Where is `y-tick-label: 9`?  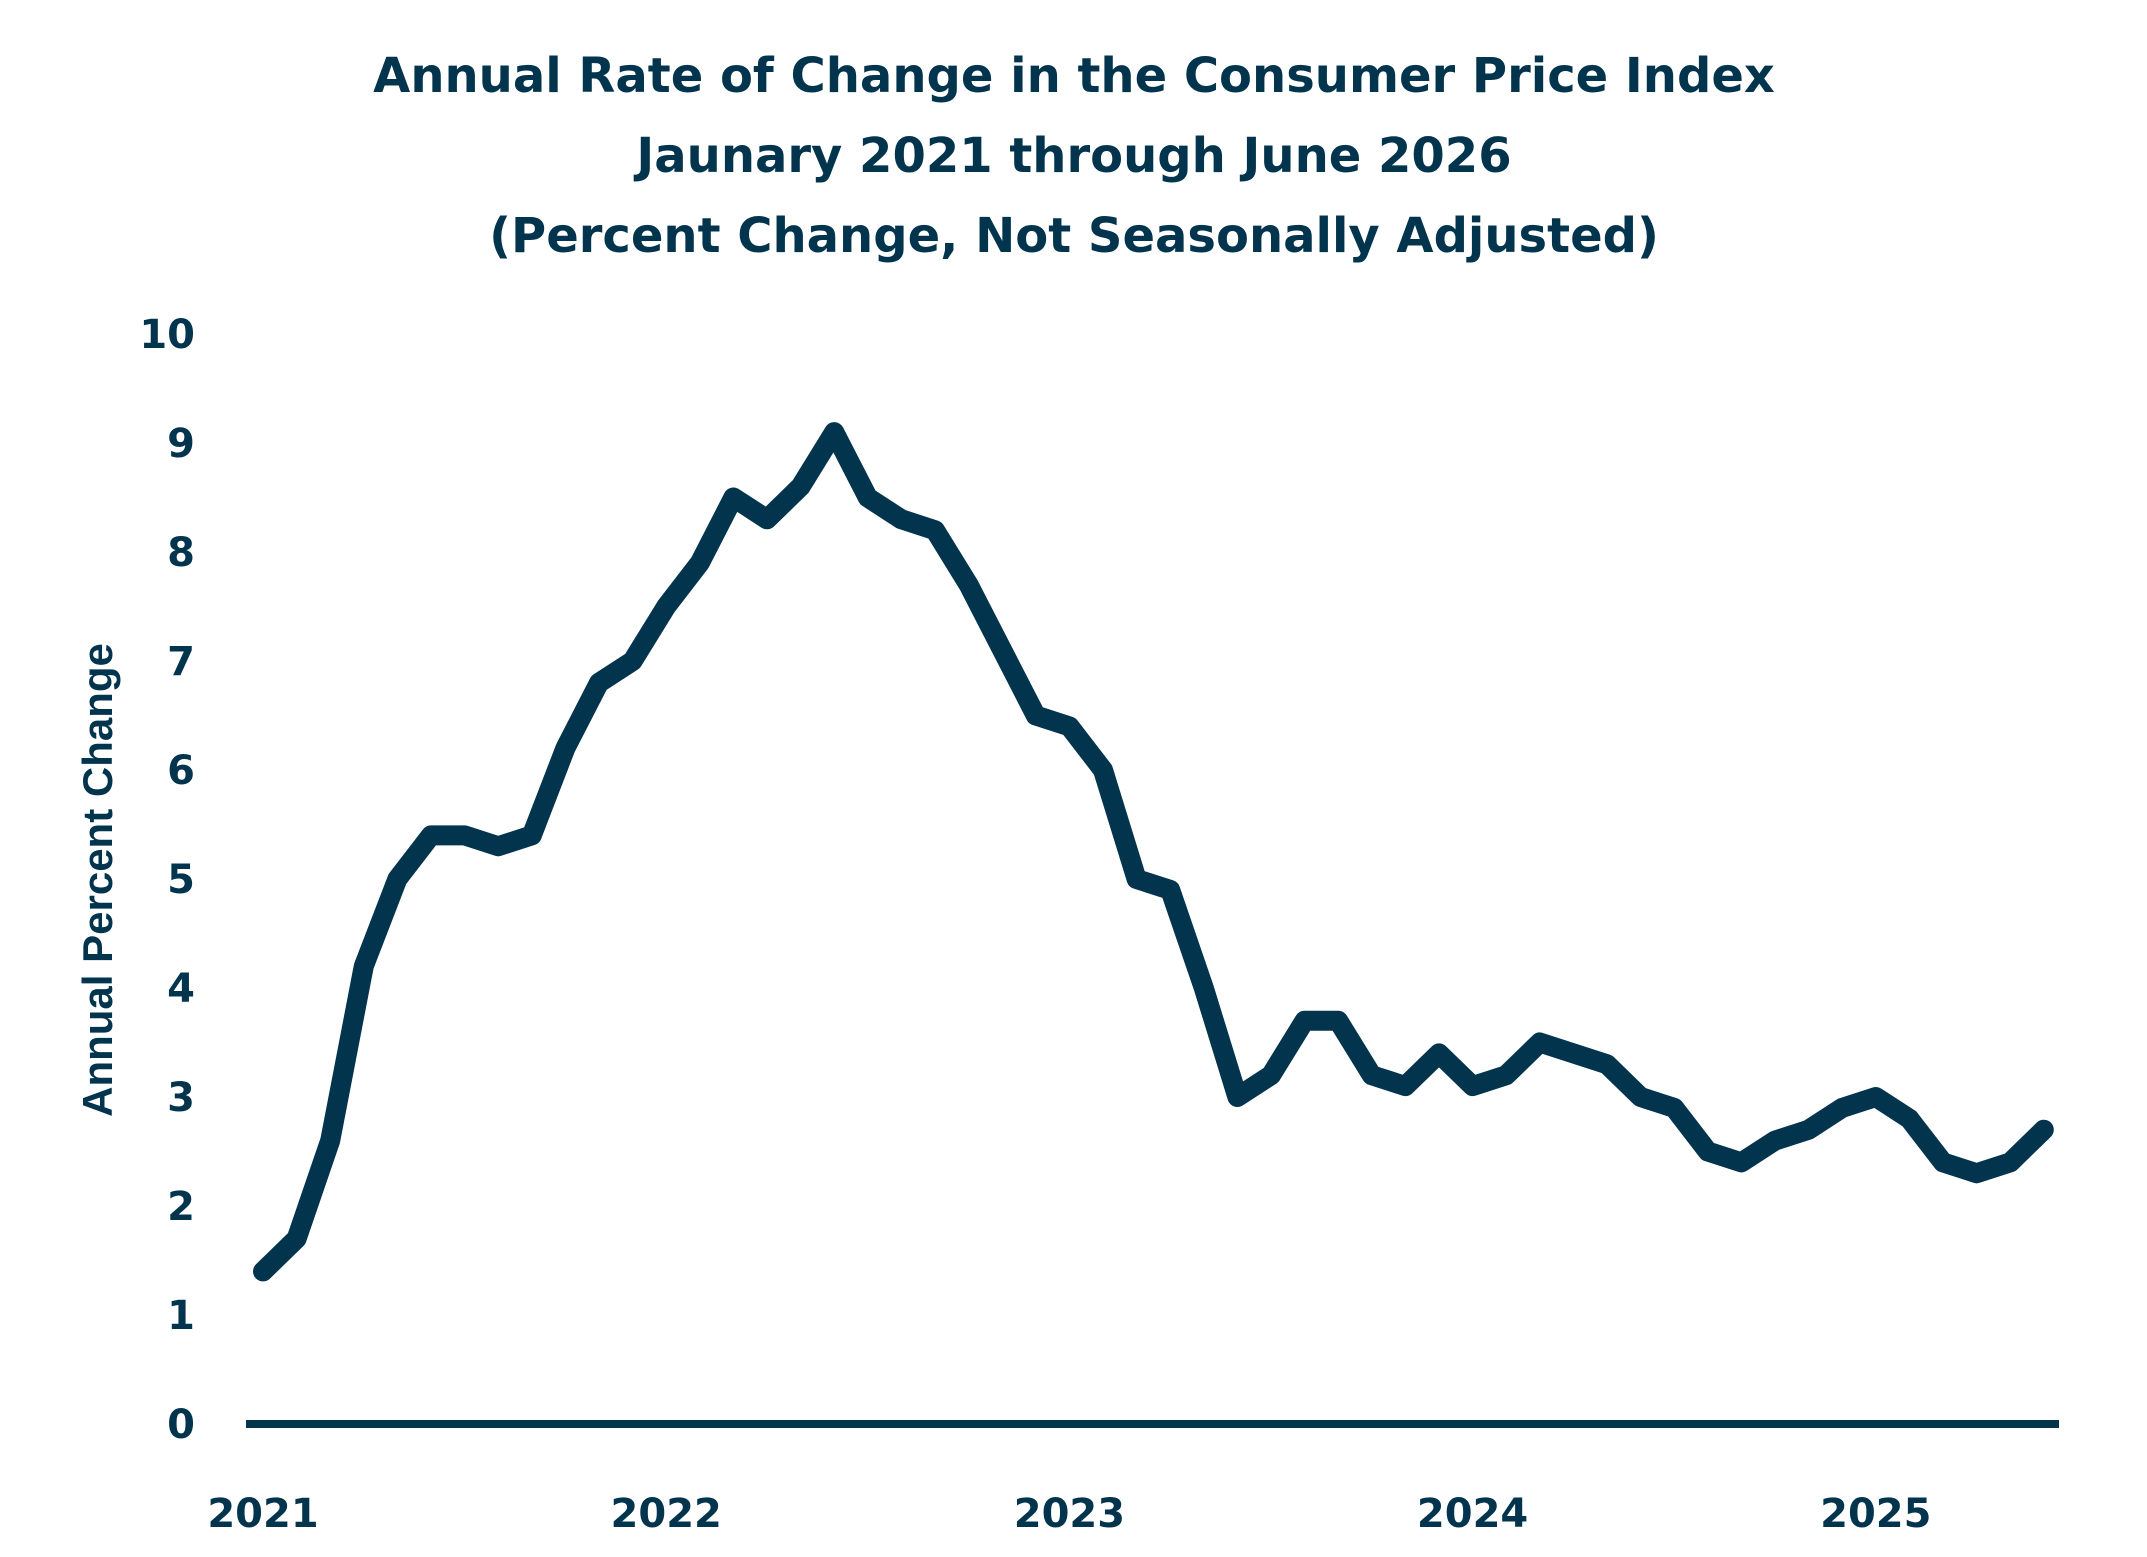 y-tick-label: 9 is located at coordinates (181, 444).